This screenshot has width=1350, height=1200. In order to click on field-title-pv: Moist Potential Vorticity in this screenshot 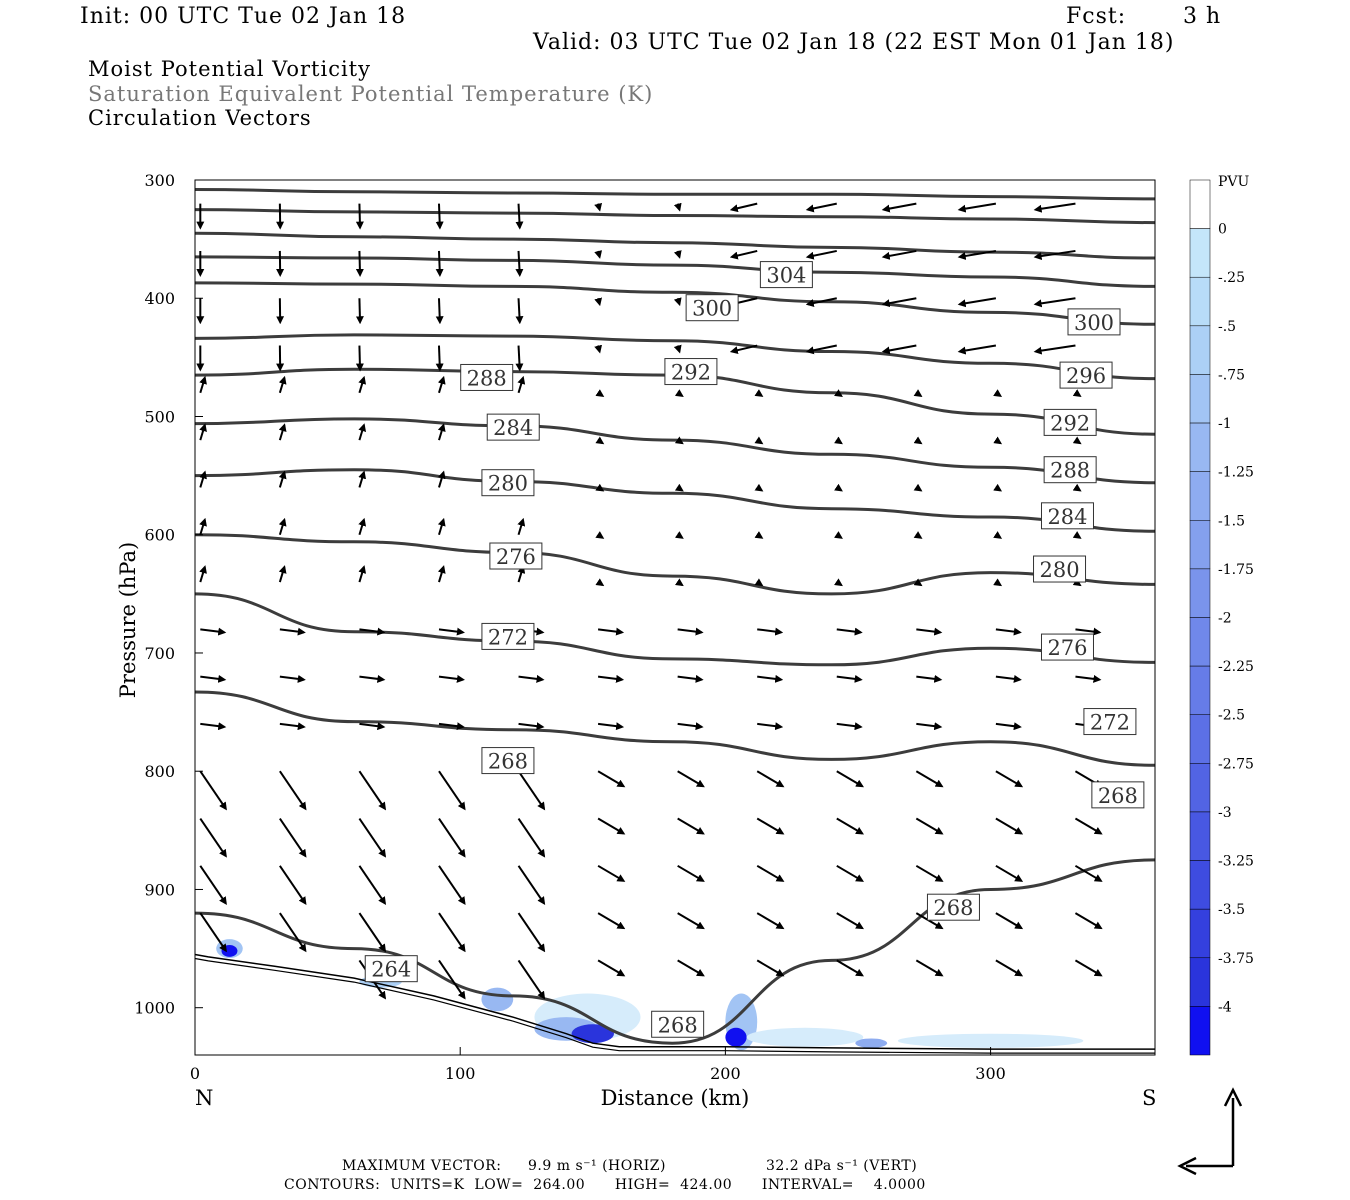, I will do `click(229, 69)`.